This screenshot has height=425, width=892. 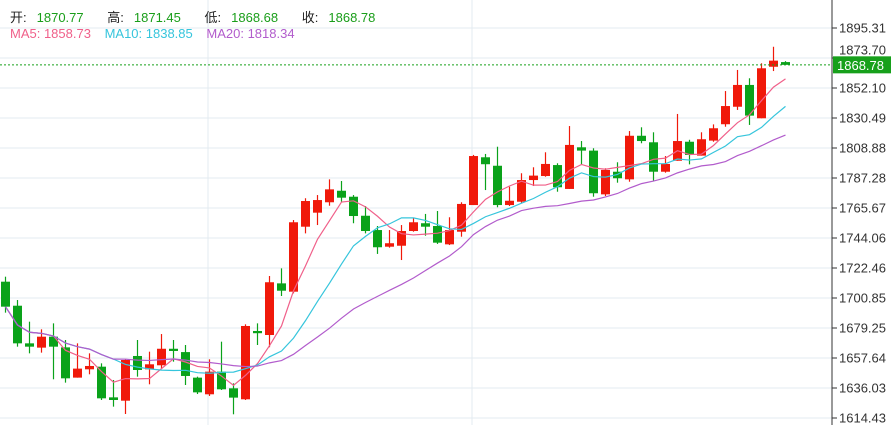 What do you see at coordinates (862, 148) in the screenshot?
I see `y-tick-label: 1808.88` at bounding box center [862, 148].